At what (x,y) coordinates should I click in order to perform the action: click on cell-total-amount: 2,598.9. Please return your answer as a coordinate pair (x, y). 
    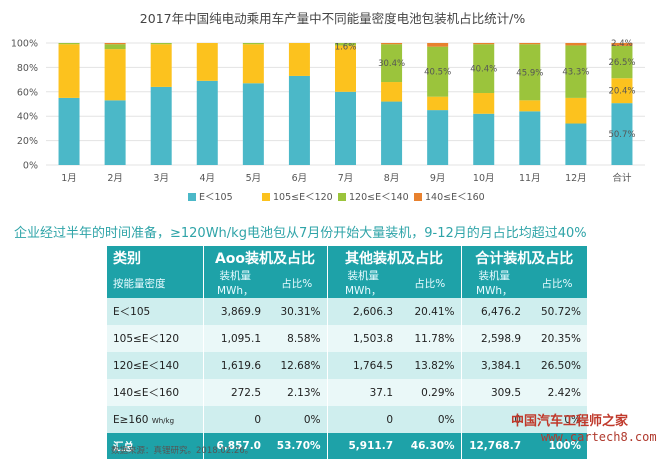
    Looking at the image, I should click on (494, 338).